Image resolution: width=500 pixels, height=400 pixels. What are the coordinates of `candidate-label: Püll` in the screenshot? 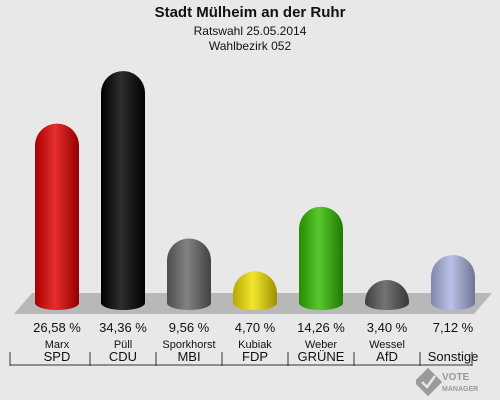 It's located at (123, 345).